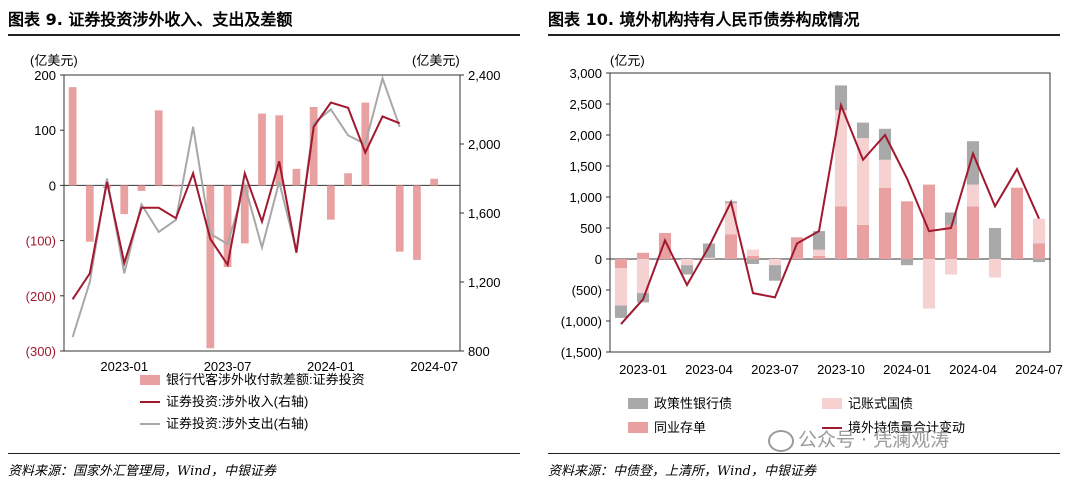  I want to click on wechat-icon, so click(781, 440).